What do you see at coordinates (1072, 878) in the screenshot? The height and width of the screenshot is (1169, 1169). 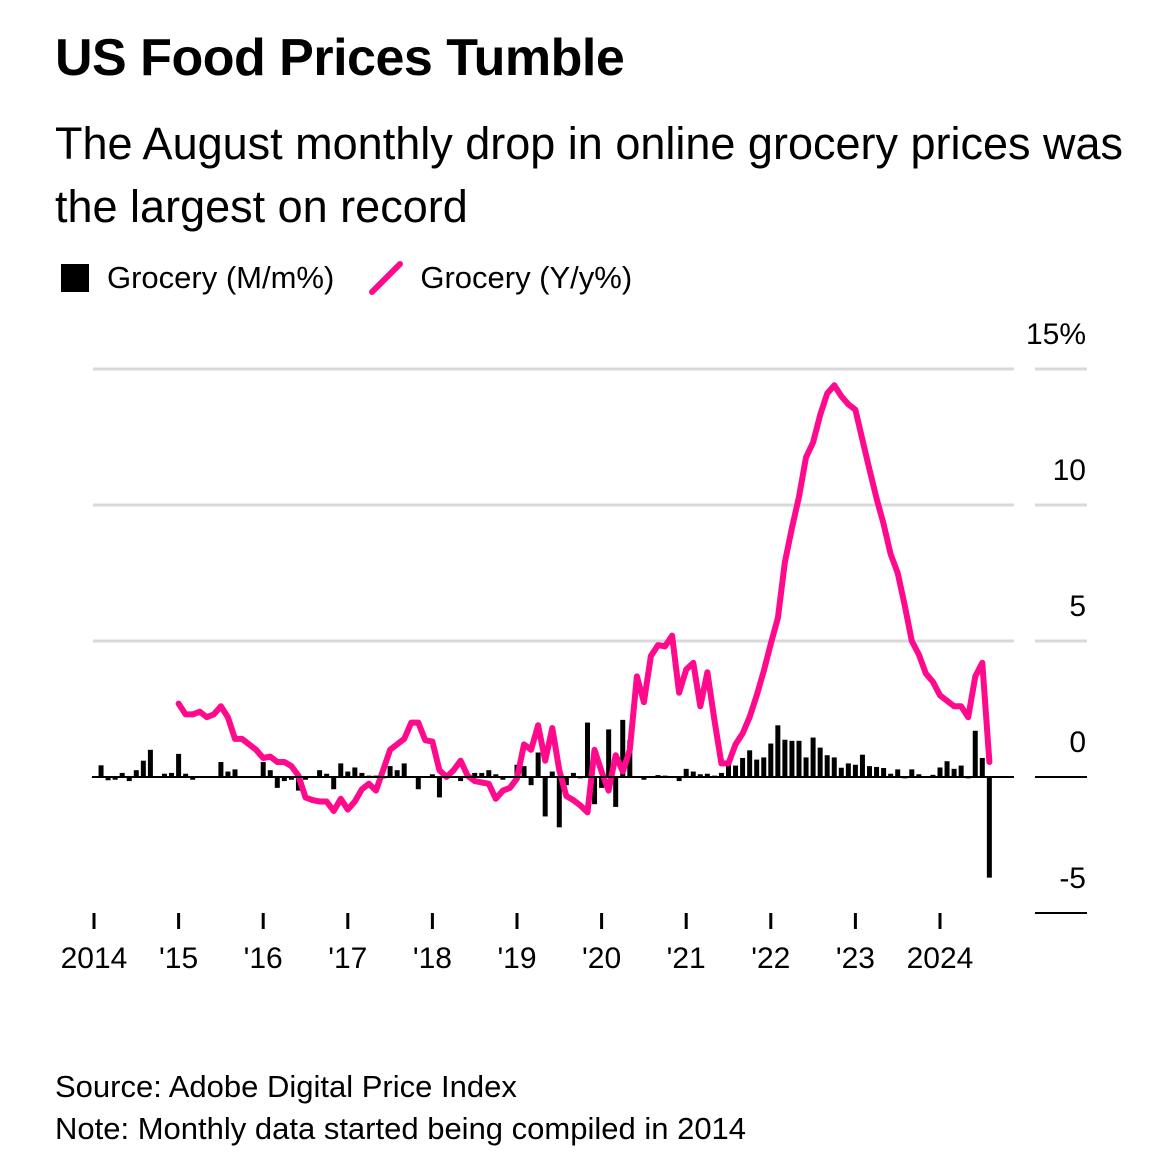 I see `y-tick-label: -5` at bounding box center [1072, 878].